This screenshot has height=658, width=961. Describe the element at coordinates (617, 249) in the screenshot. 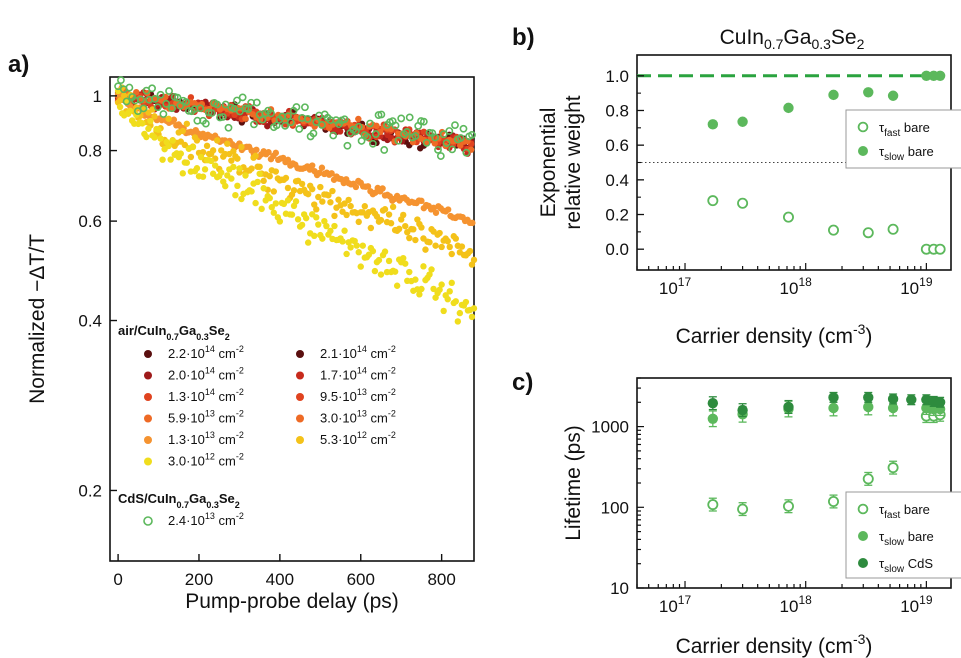

I see `y-tick-label: 0.0` at that location.